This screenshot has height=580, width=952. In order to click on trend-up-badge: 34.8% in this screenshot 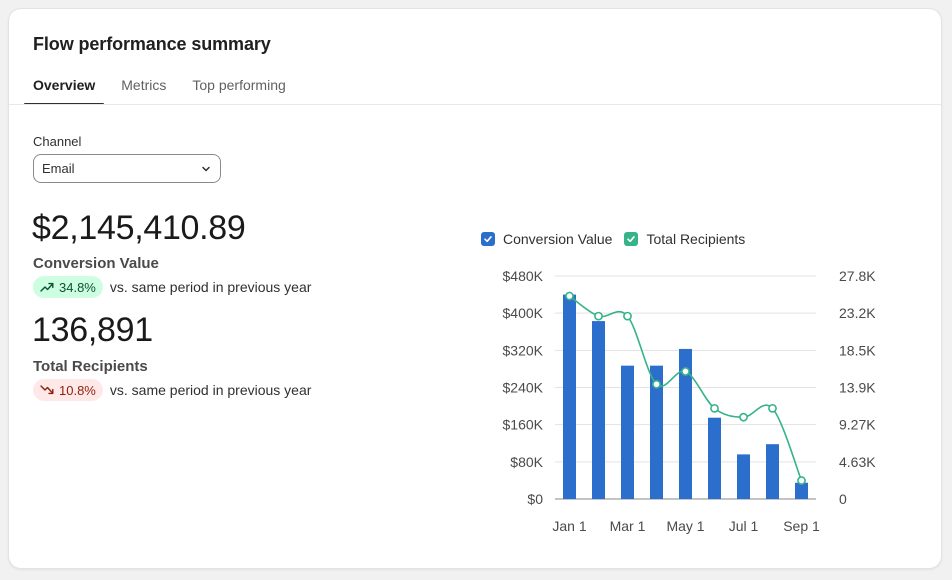, I will do `click(68, 287)`.